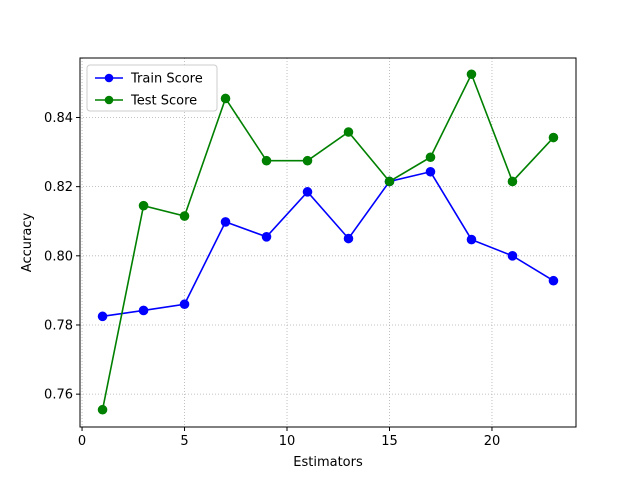 The width and height of the screenshot is (640, 480). I want to click on legend-item-train-score: Train Score, so click(149, 79).